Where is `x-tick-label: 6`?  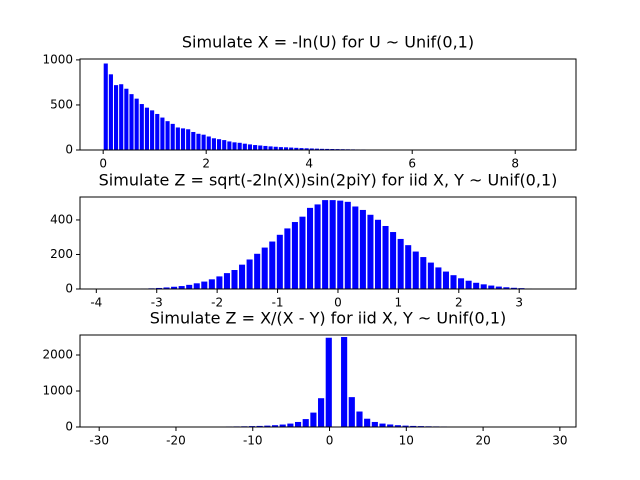 x-tick-label: 6 is located at coordinates (412, 164).